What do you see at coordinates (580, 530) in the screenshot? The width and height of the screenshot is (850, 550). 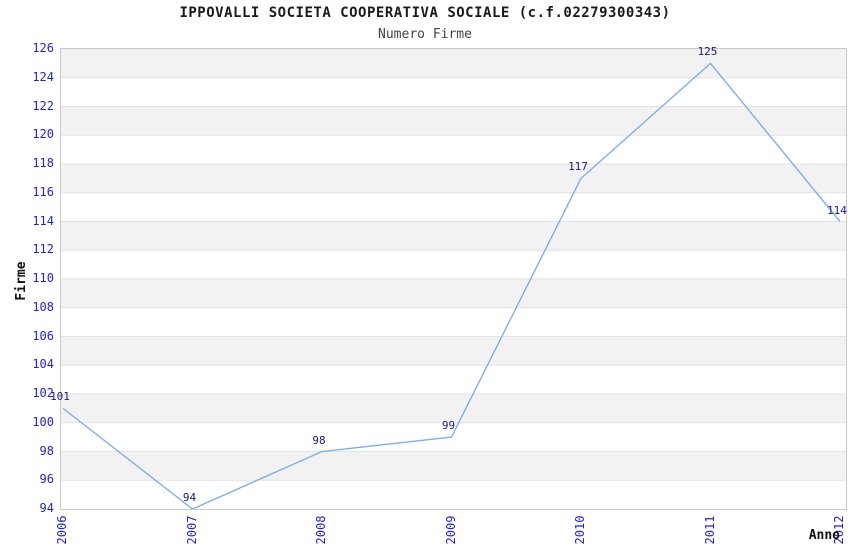 I see `x-tick-label: 2010` at bounding box center [580, 530].